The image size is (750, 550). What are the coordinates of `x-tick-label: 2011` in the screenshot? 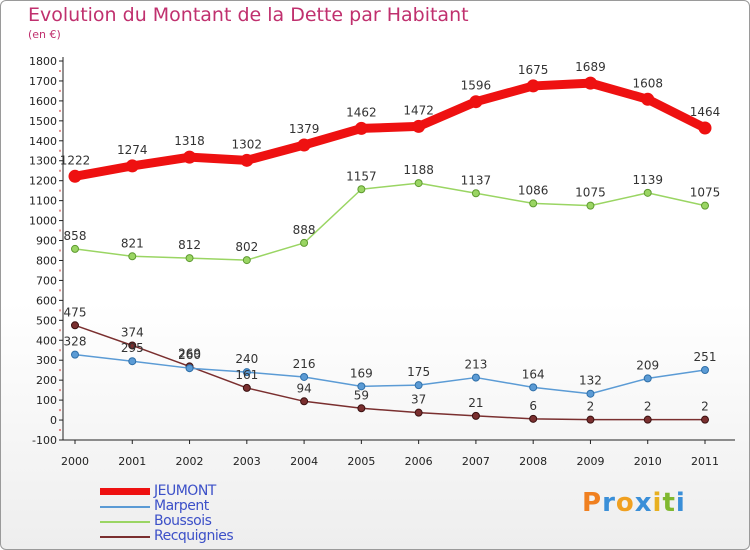 It's located at (705, 461).